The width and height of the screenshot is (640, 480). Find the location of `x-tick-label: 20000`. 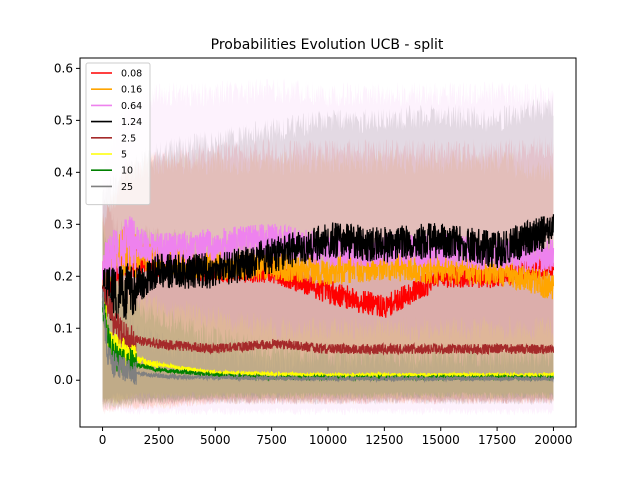

x-tick-label: 20000 is located at coordinates (553, 440).